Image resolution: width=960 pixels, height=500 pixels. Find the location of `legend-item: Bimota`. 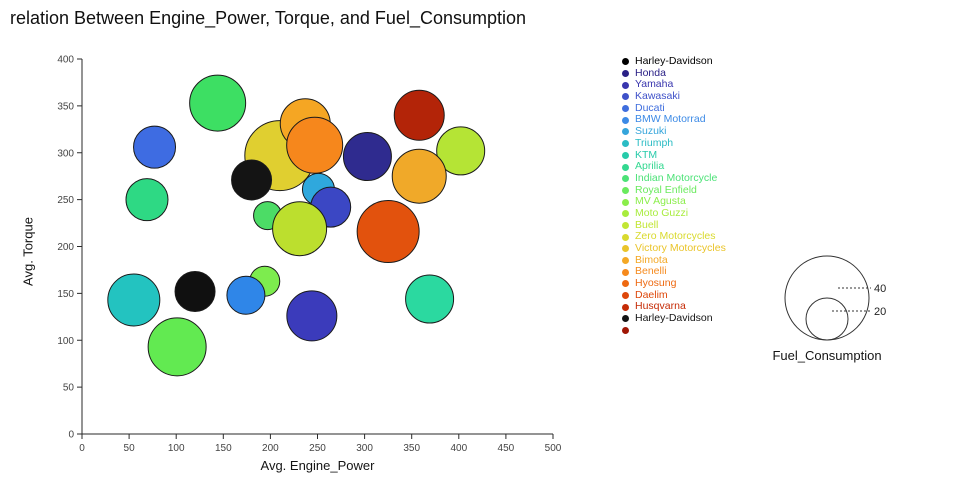

legend-item: Bimota is located at coordinates (674, 260).